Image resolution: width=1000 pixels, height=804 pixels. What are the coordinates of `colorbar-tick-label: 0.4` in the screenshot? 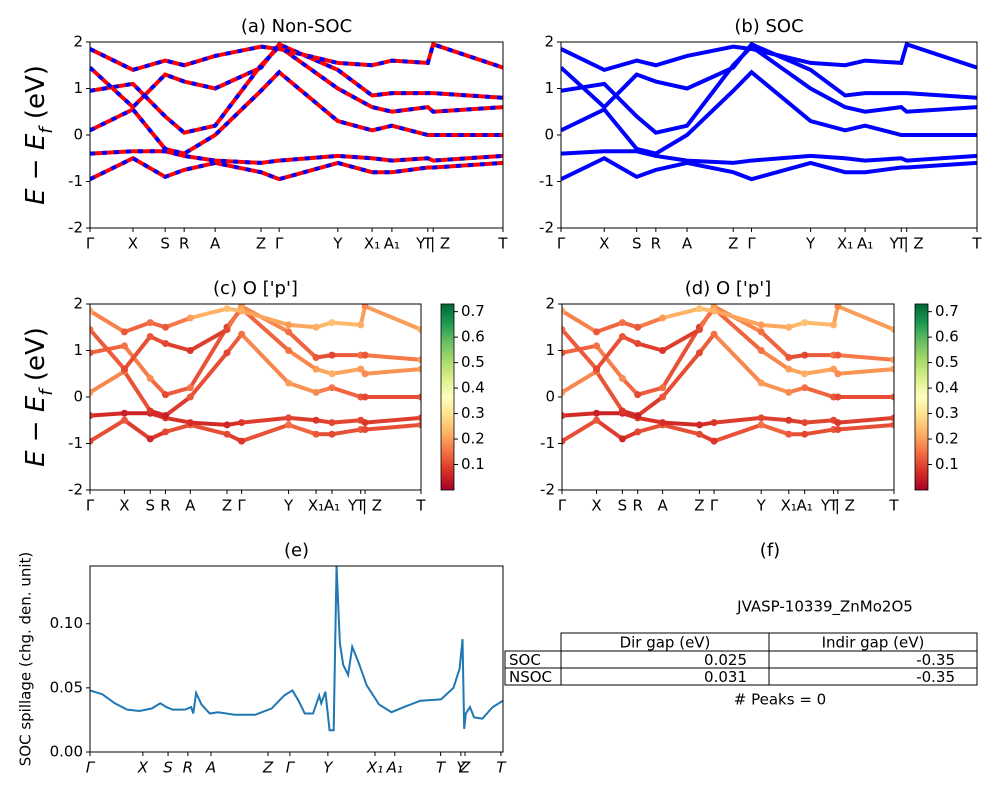 It's located at (473, 388).